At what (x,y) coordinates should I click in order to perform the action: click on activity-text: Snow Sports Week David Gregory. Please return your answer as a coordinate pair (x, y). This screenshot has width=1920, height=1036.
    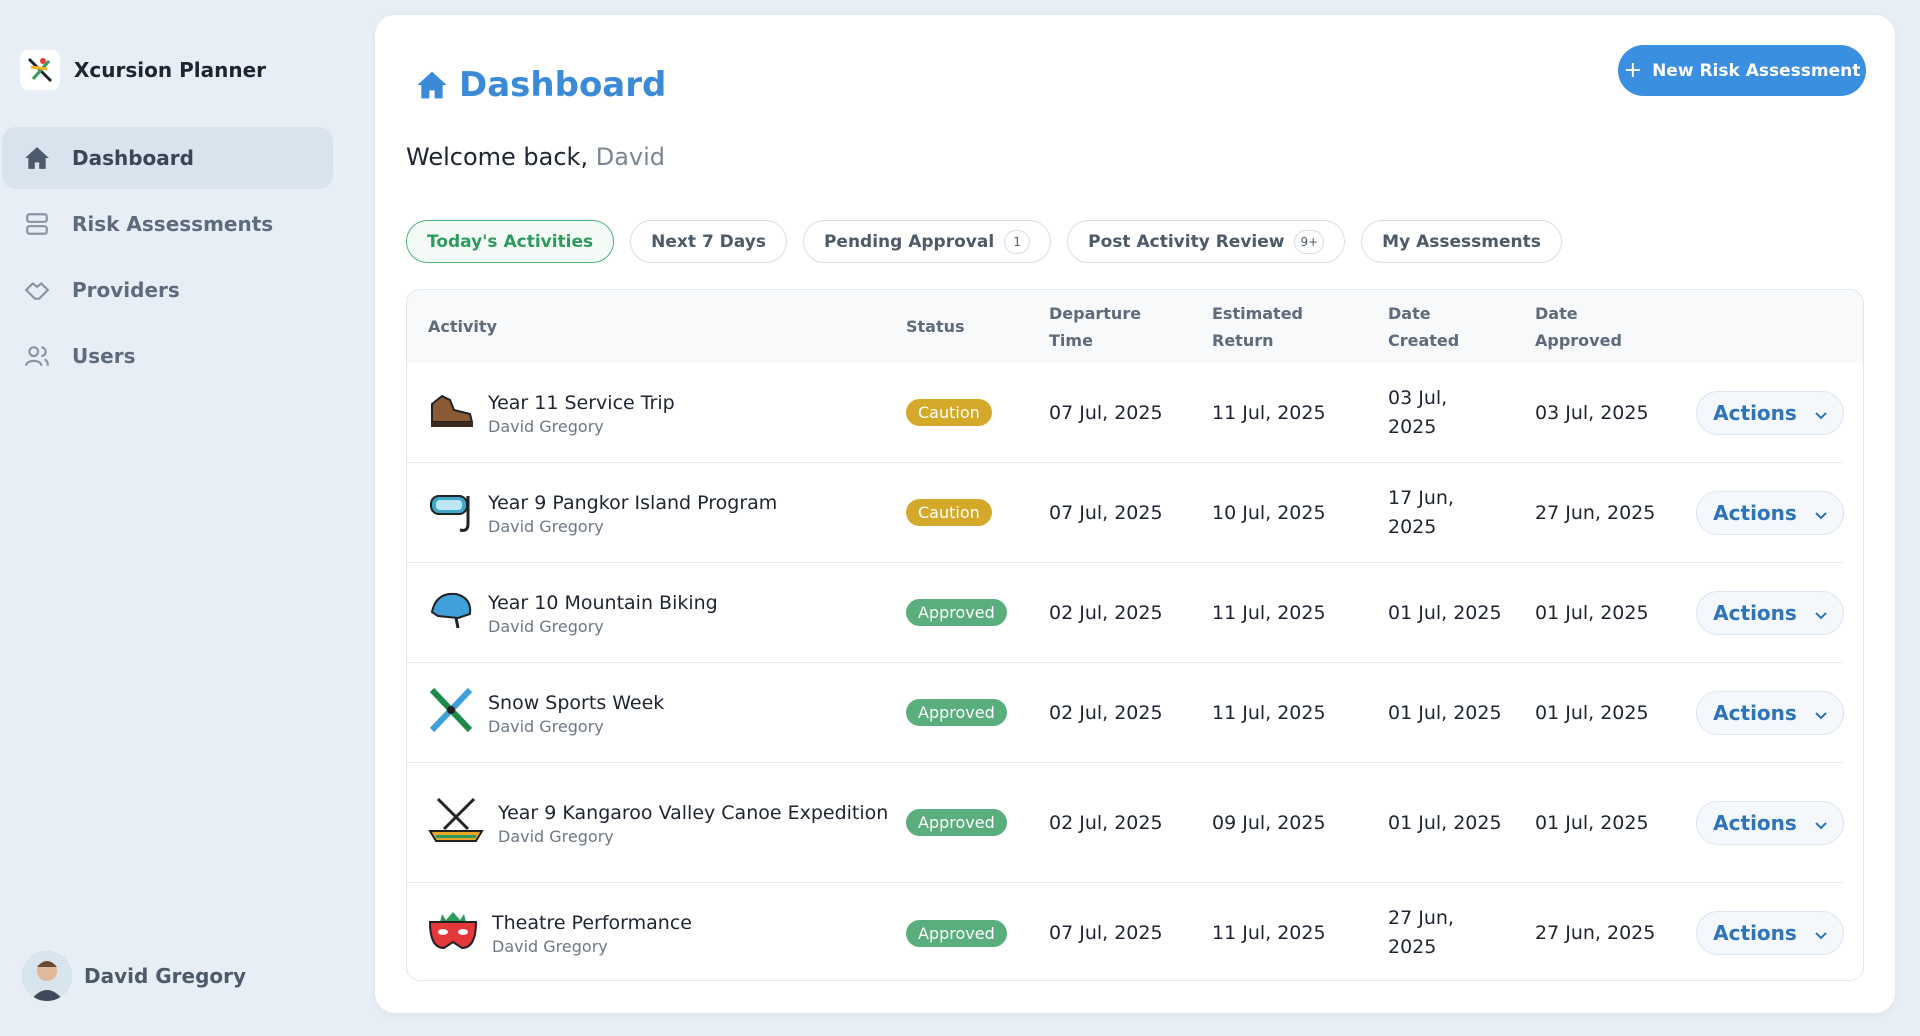
    Looking at the image, I should click on (576, 713).